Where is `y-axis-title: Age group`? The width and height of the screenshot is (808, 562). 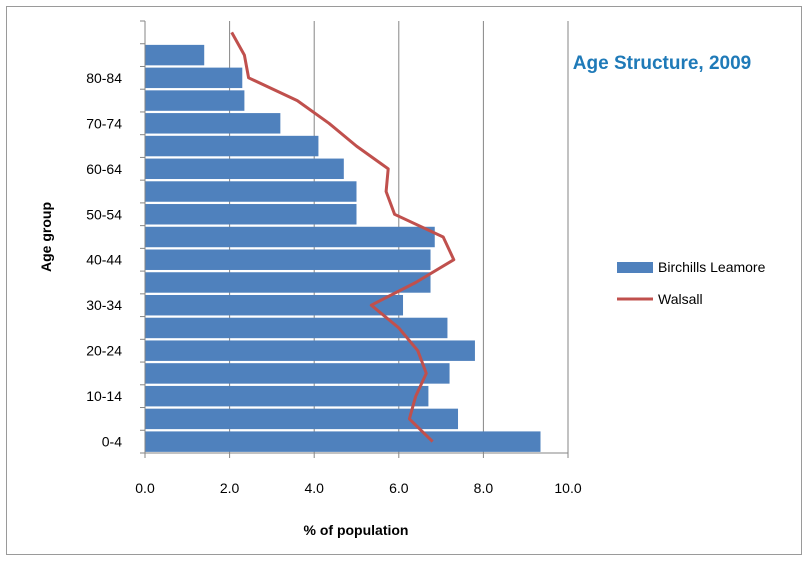
y-axis-title: Age group is located at coordinates (46, 237).